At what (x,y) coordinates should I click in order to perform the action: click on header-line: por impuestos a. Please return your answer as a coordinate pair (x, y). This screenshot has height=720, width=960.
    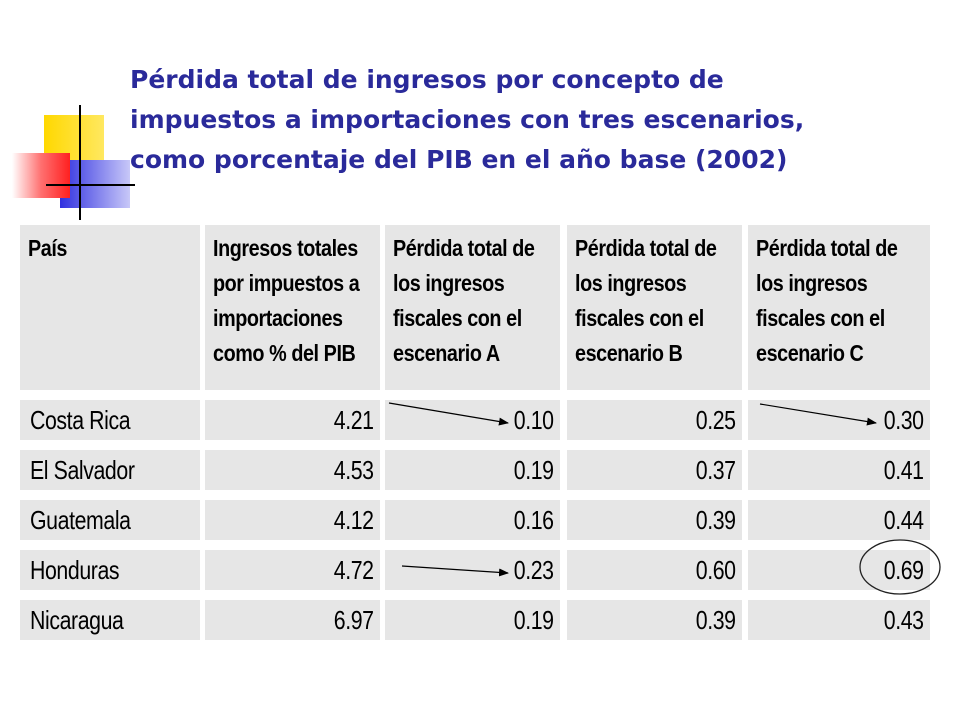
    Looking at the image, I should click on (286, 283).